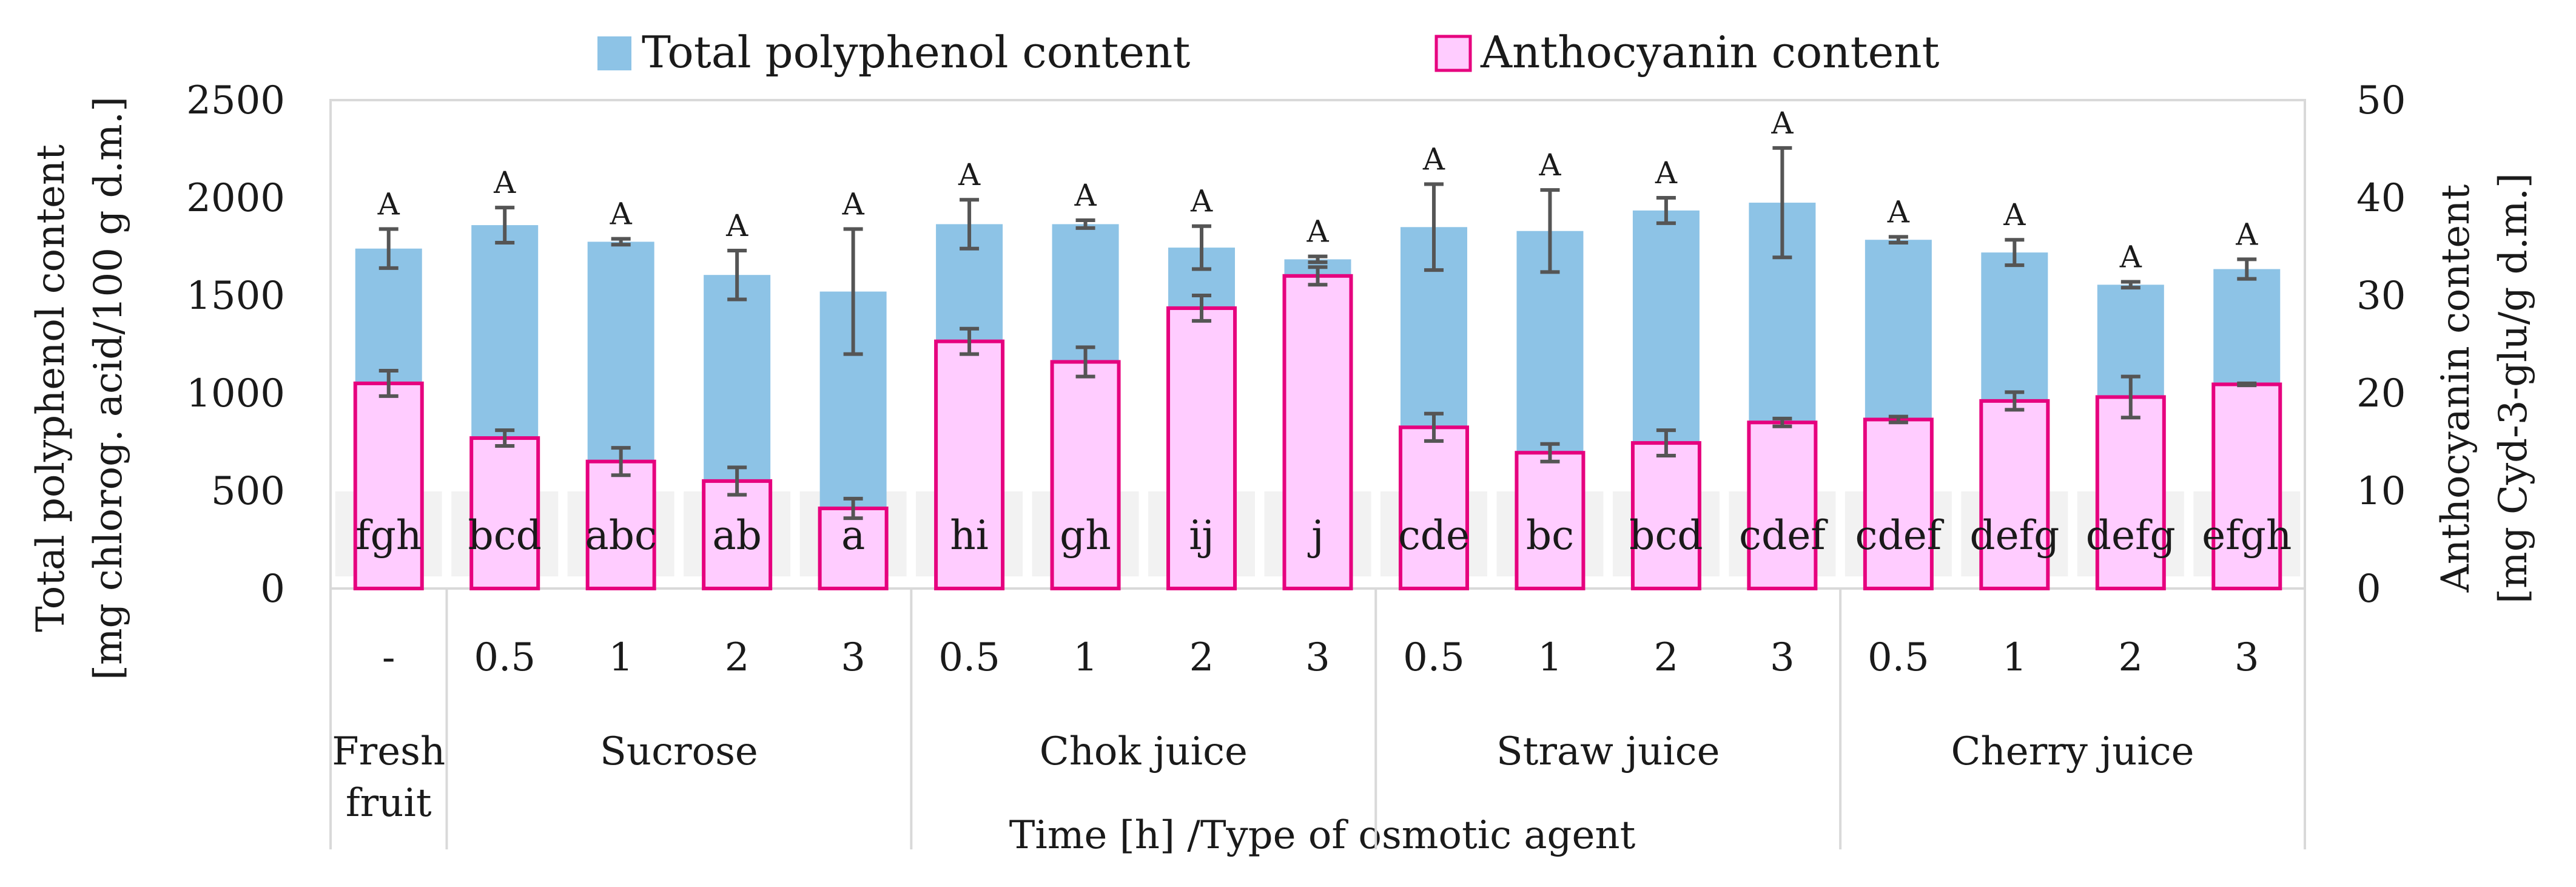 The width and height of the screenshot is (2576, 887). What do you see at coordinates (621, 535) in the screenshot?
I see `anthocyanin-significance-label: abc` at bounding box center [621, 535].